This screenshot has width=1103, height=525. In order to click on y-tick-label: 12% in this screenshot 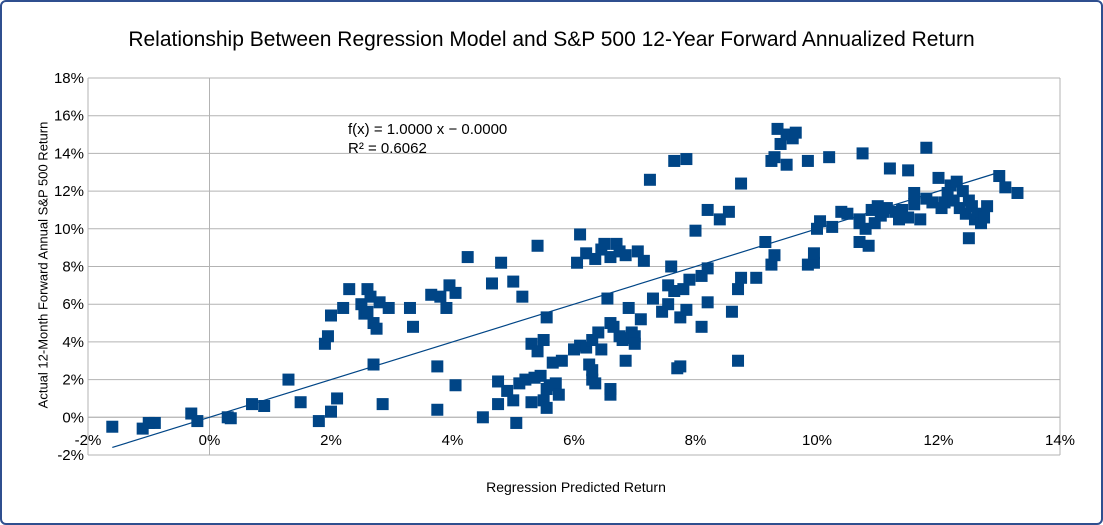, I will do `click(69, 191)`.